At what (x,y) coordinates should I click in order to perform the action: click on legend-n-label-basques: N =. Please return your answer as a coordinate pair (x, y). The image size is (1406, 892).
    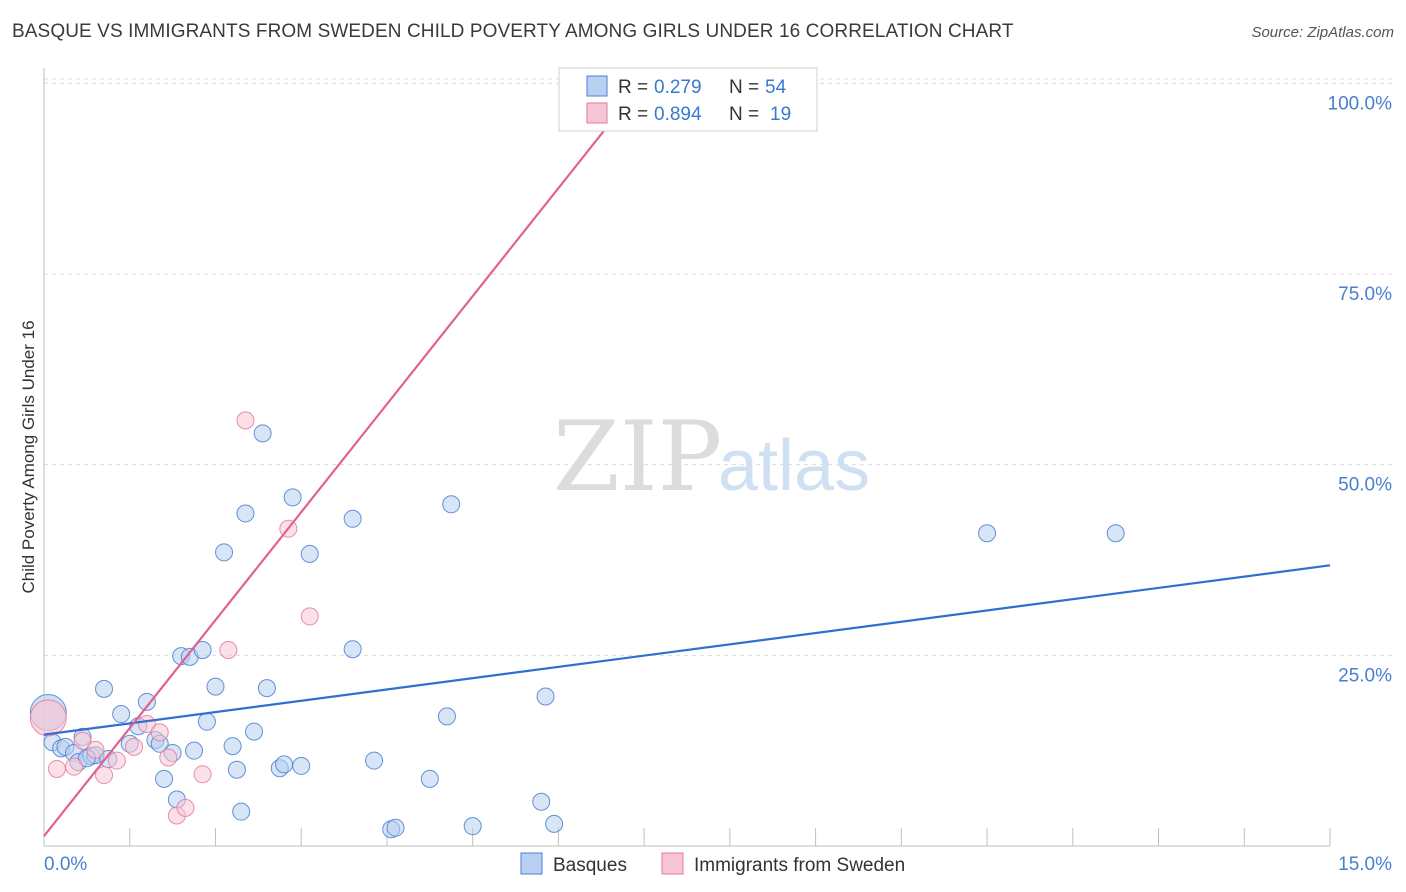
    Looking at the image, I should click on (744, 87).